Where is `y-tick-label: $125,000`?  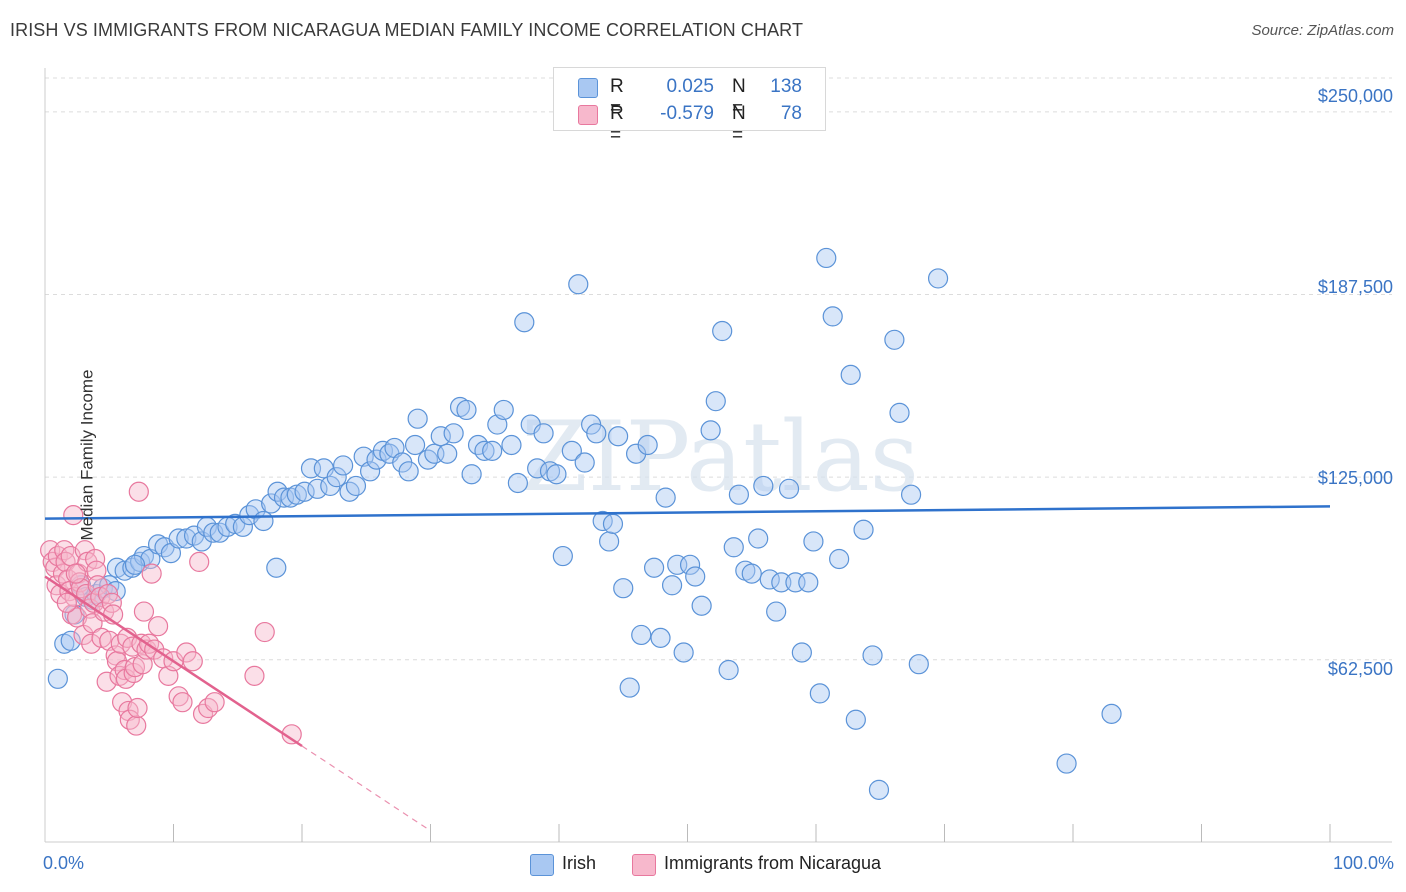
y-tick-label: $125,000 is located at coordinates (1355, 478).